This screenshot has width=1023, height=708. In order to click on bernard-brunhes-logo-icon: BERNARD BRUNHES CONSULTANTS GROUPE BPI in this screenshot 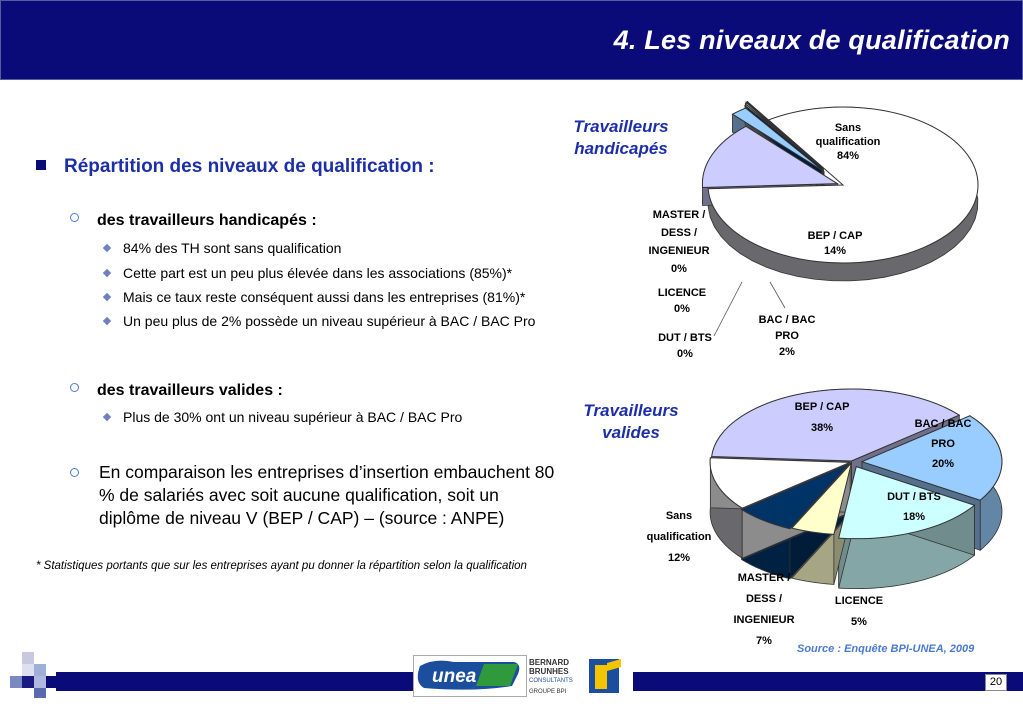, I will do `click(575, 676)`.